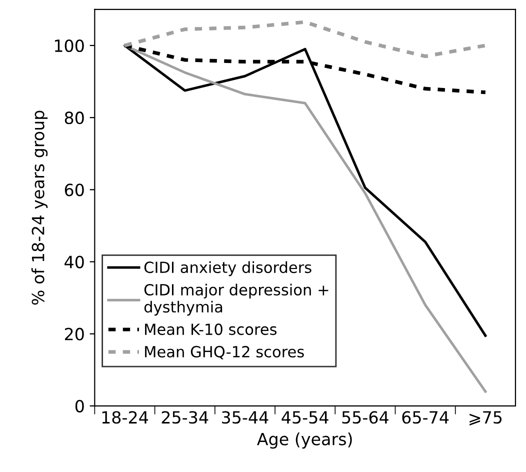 This screenshot has width=526, height=472. I want to click on x-tick-label: 65-74, so click(425, 417).